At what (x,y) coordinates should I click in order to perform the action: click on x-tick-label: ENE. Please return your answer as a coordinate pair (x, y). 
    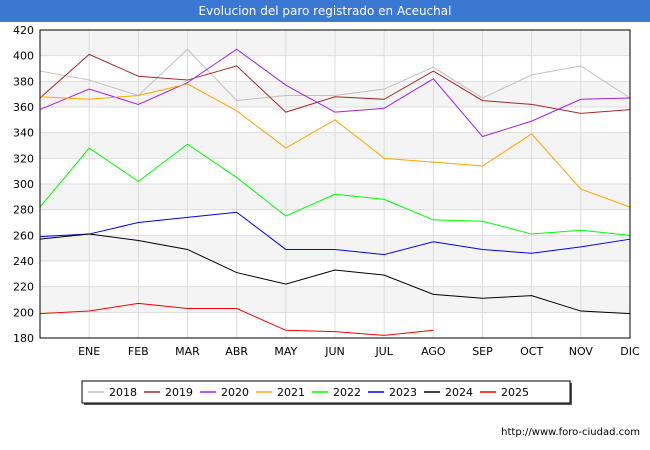
    Looking at the image, I should click on (89, 351).